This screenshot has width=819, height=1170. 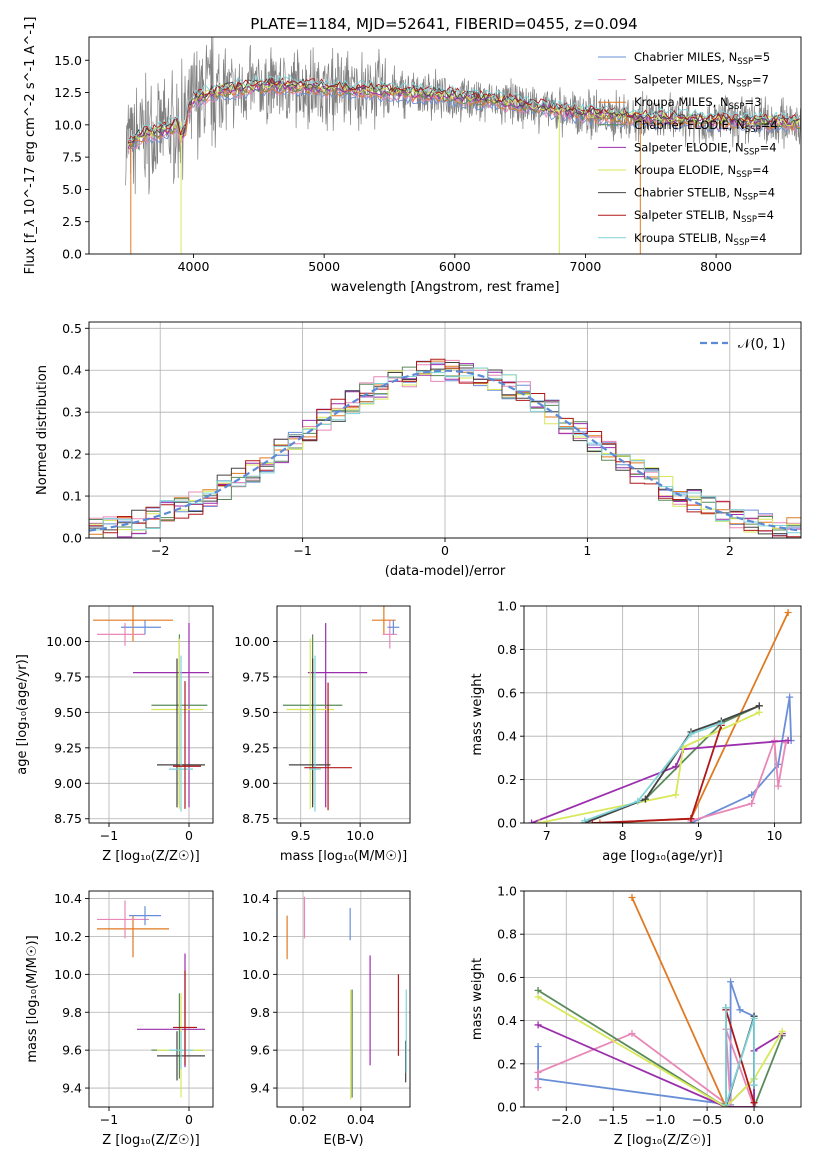 I want to click on legend-label: 𝒩(0, 1), so click(x=761, y=344).